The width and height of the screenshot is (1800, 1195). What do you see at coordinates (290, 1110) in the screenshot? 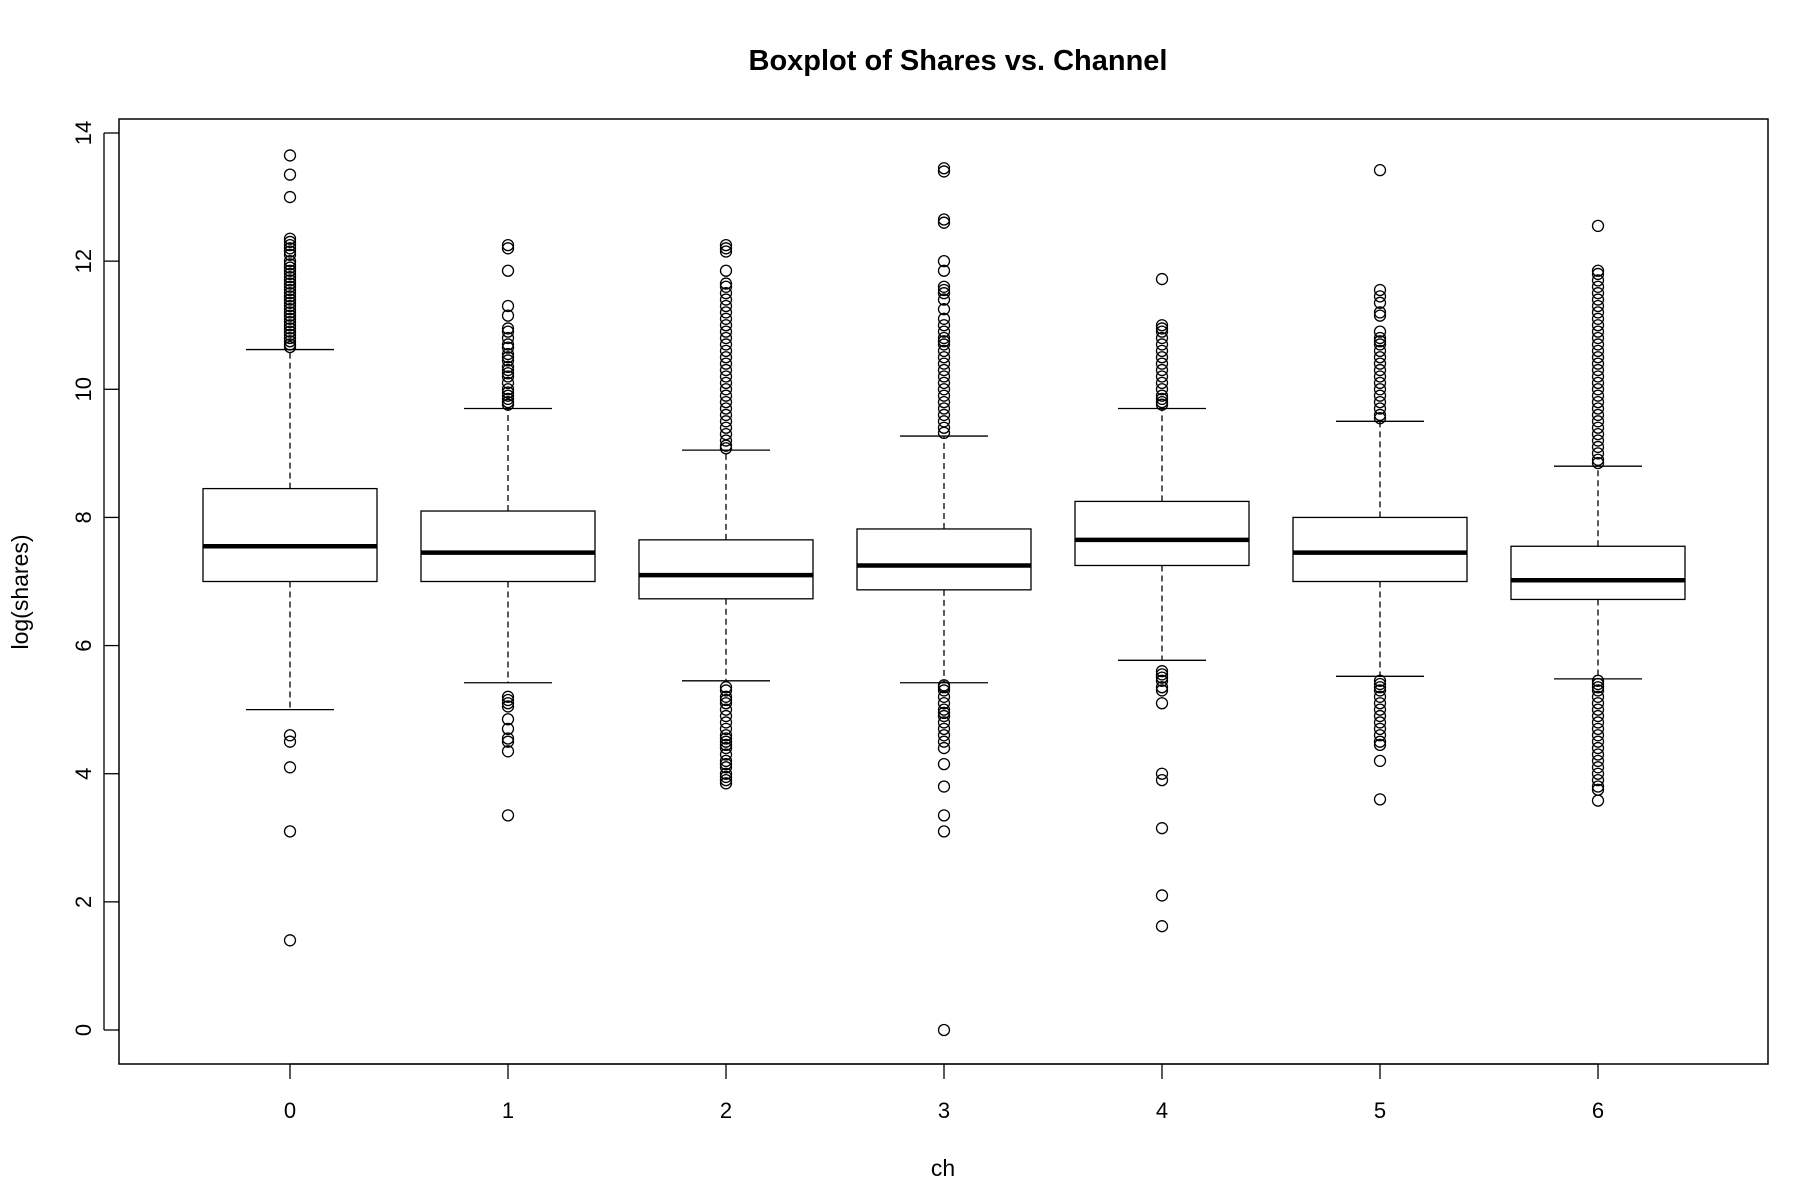
I see `x-tick-label: 0` at bounding box center [290, 1110].